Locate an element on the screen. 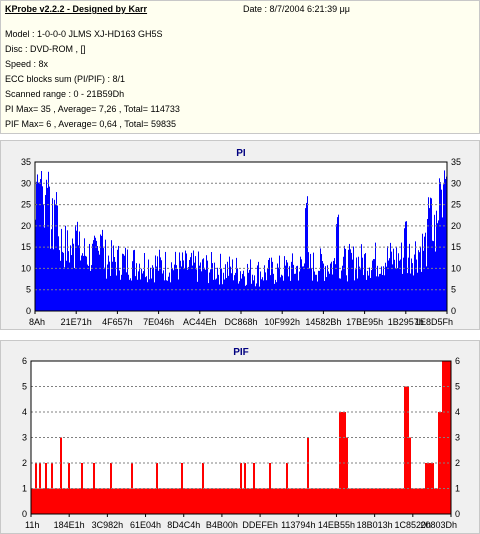 The image size is (480, 534). y-tick-label-right: 10 is located at coordinates (456, 268).